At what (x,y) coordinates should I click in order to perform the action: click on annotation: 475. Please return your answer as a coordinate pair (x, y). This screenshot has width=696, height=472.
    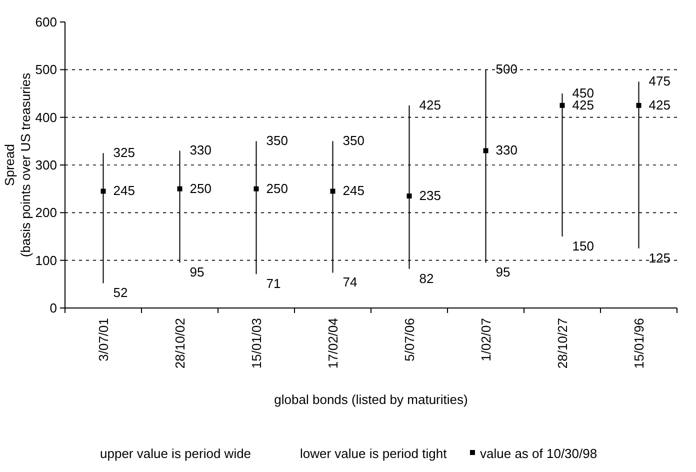
    Looking at the image, I should click on (659, 81).